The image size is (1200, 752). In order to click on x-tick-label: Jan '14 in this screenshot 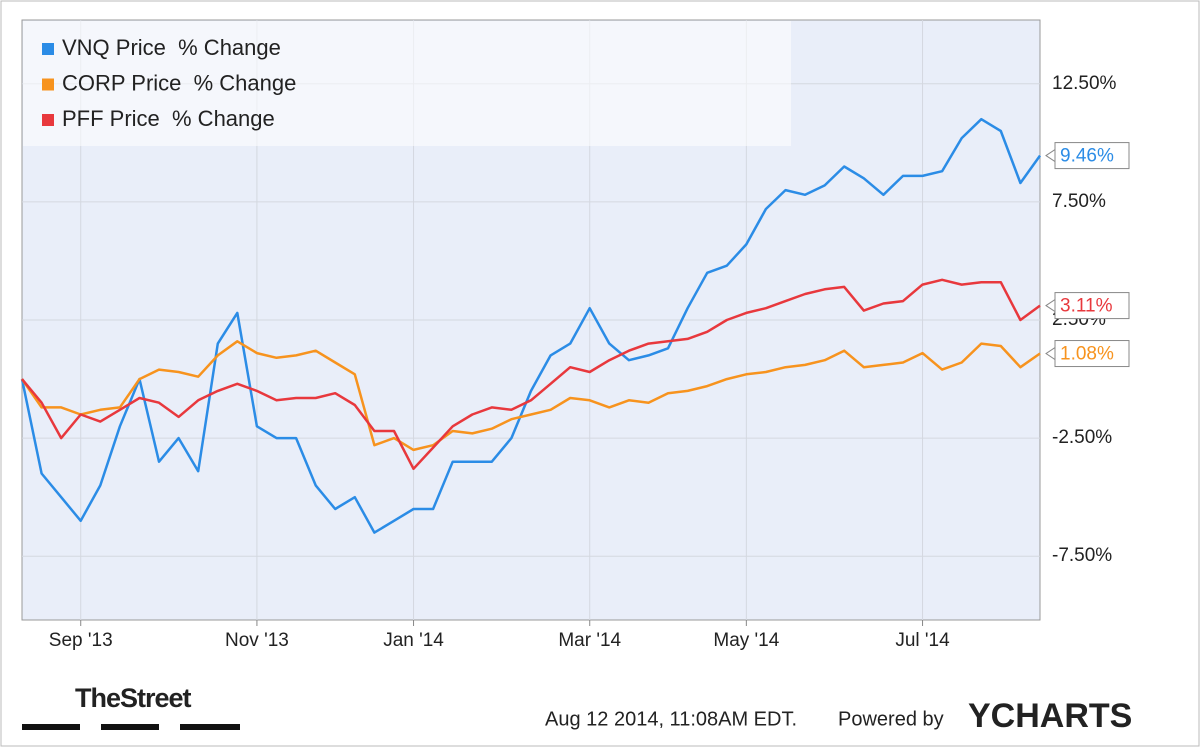, I will do `click(413, 640)`.